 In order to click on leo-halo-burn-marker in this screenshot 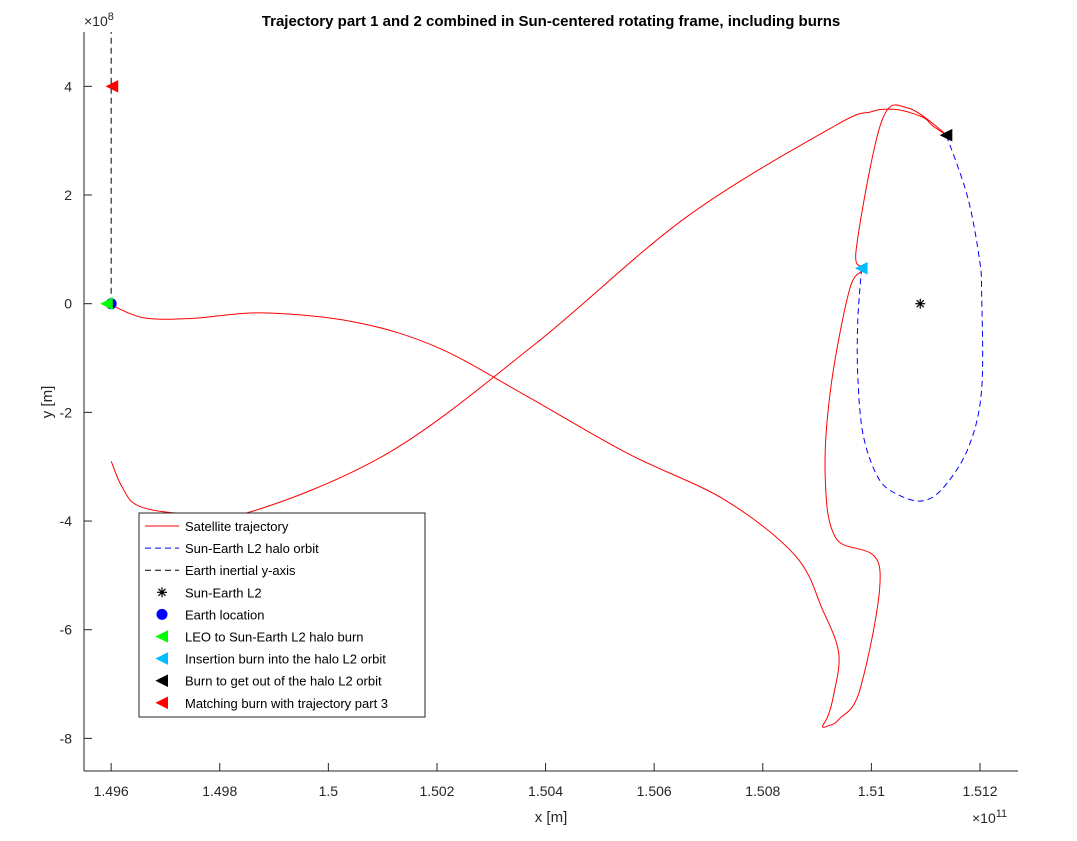, I will do `click(106, 304)`.